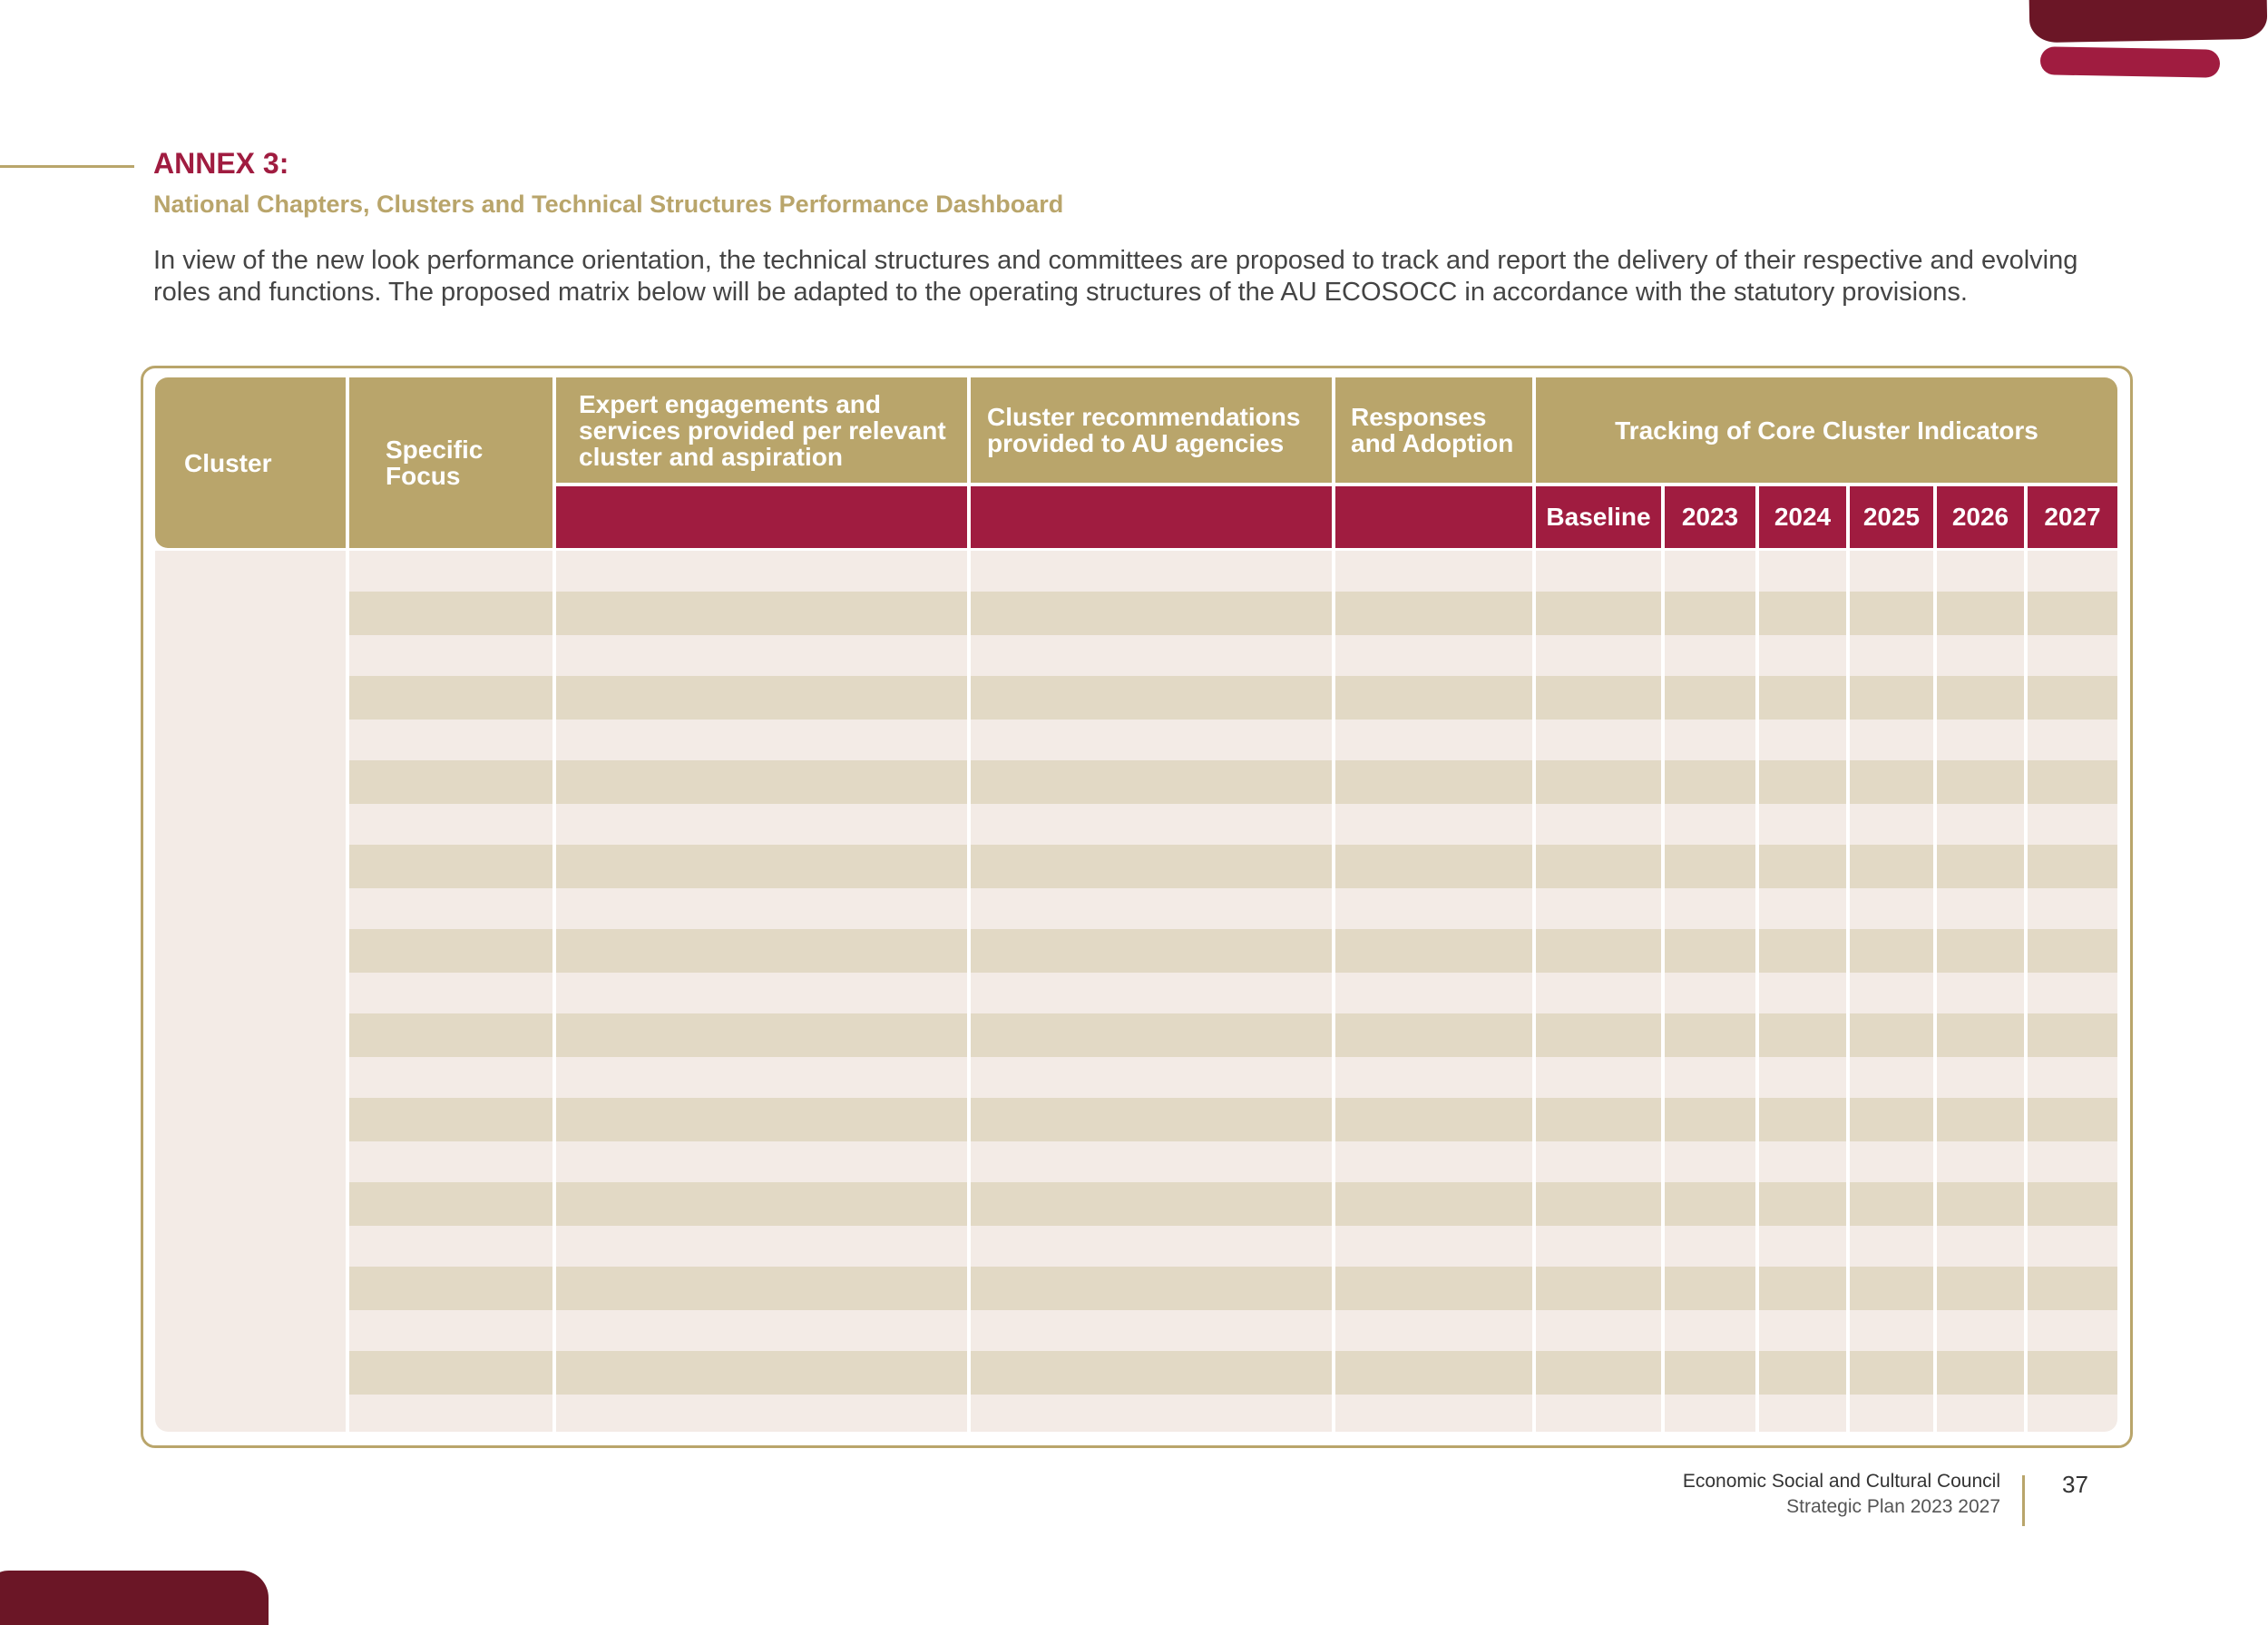  Describe the element at coordinates (1434, 430) in the screenshot. I see `header-cell: Responses and Adoption` at that location.